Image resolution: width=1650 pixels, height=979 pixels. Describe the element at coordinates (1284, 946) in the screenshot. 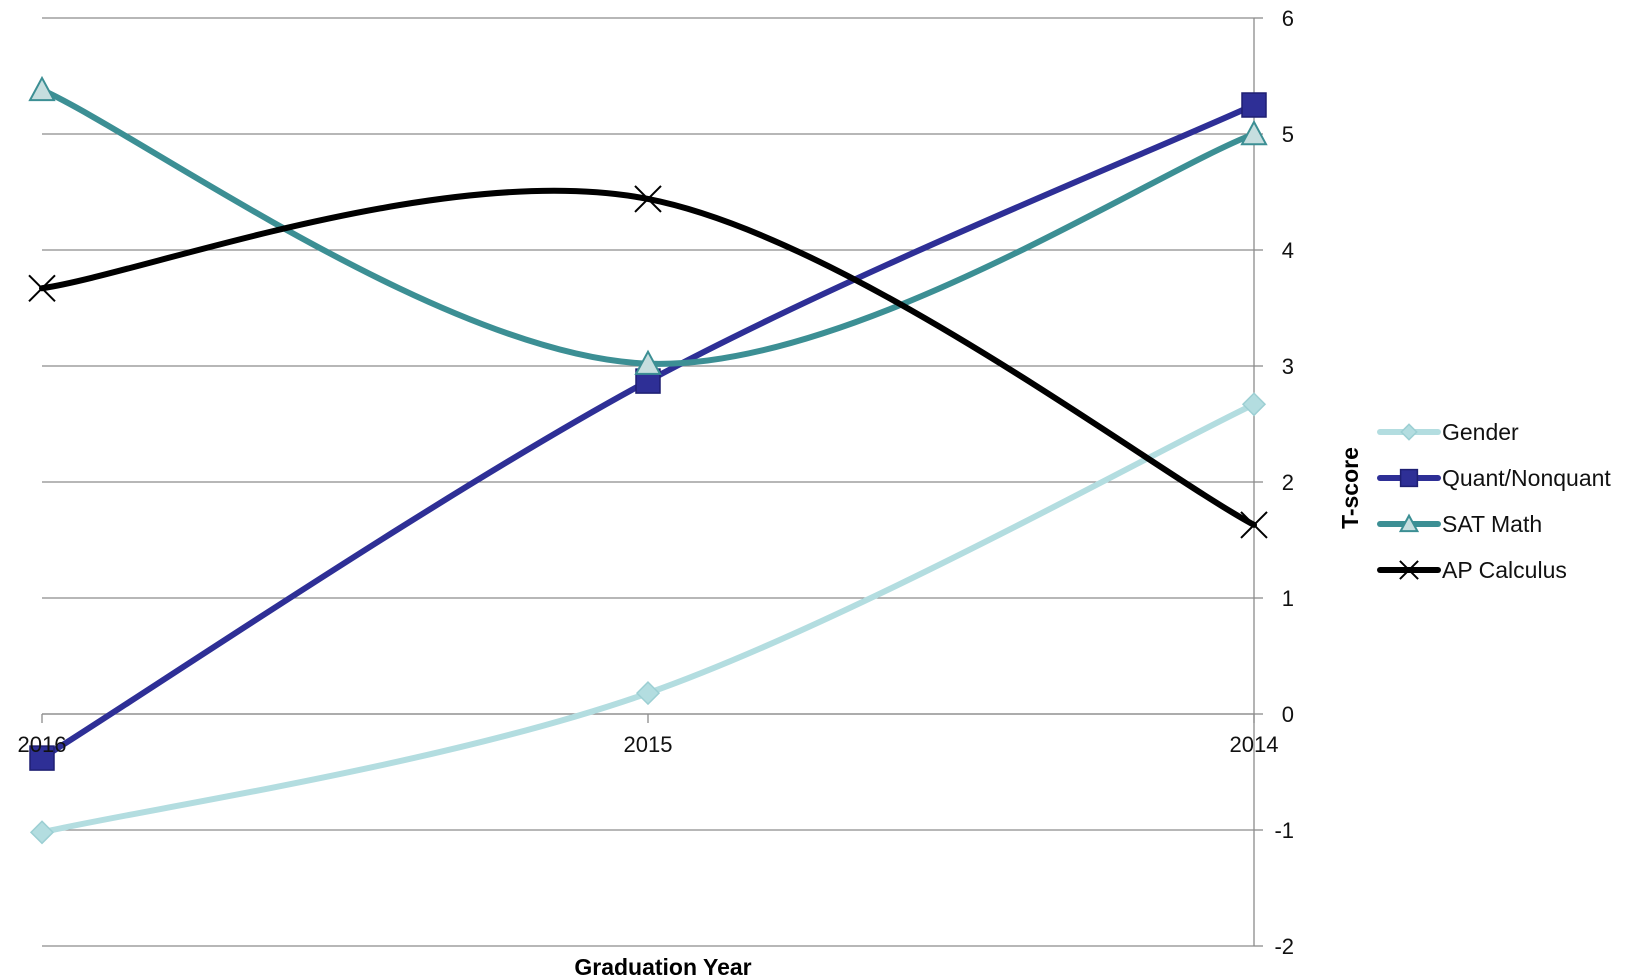

I see `y-tick-label: -2` at that location.